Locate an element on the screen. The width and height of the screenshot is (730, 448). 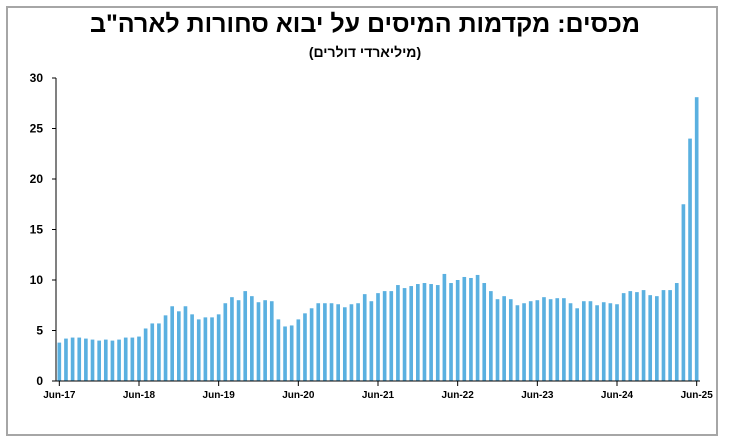
y-tick-label: 5 is located at coordinates (39, 331).